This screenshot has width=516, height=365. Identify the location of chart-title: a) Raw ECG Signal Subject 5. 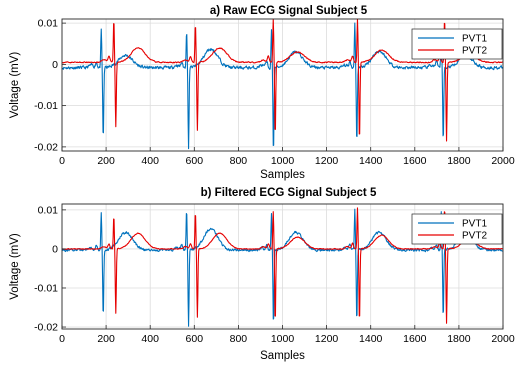
(289, 11).